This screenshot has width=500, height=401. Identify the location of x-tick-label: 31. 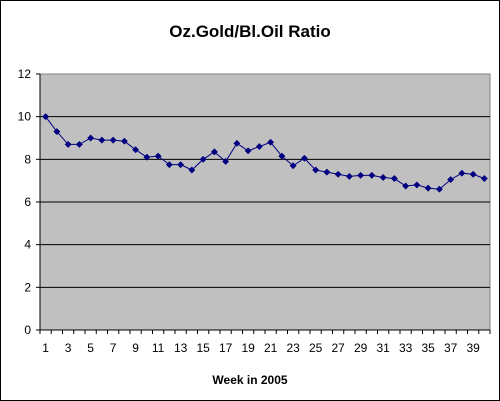
(383, 348).